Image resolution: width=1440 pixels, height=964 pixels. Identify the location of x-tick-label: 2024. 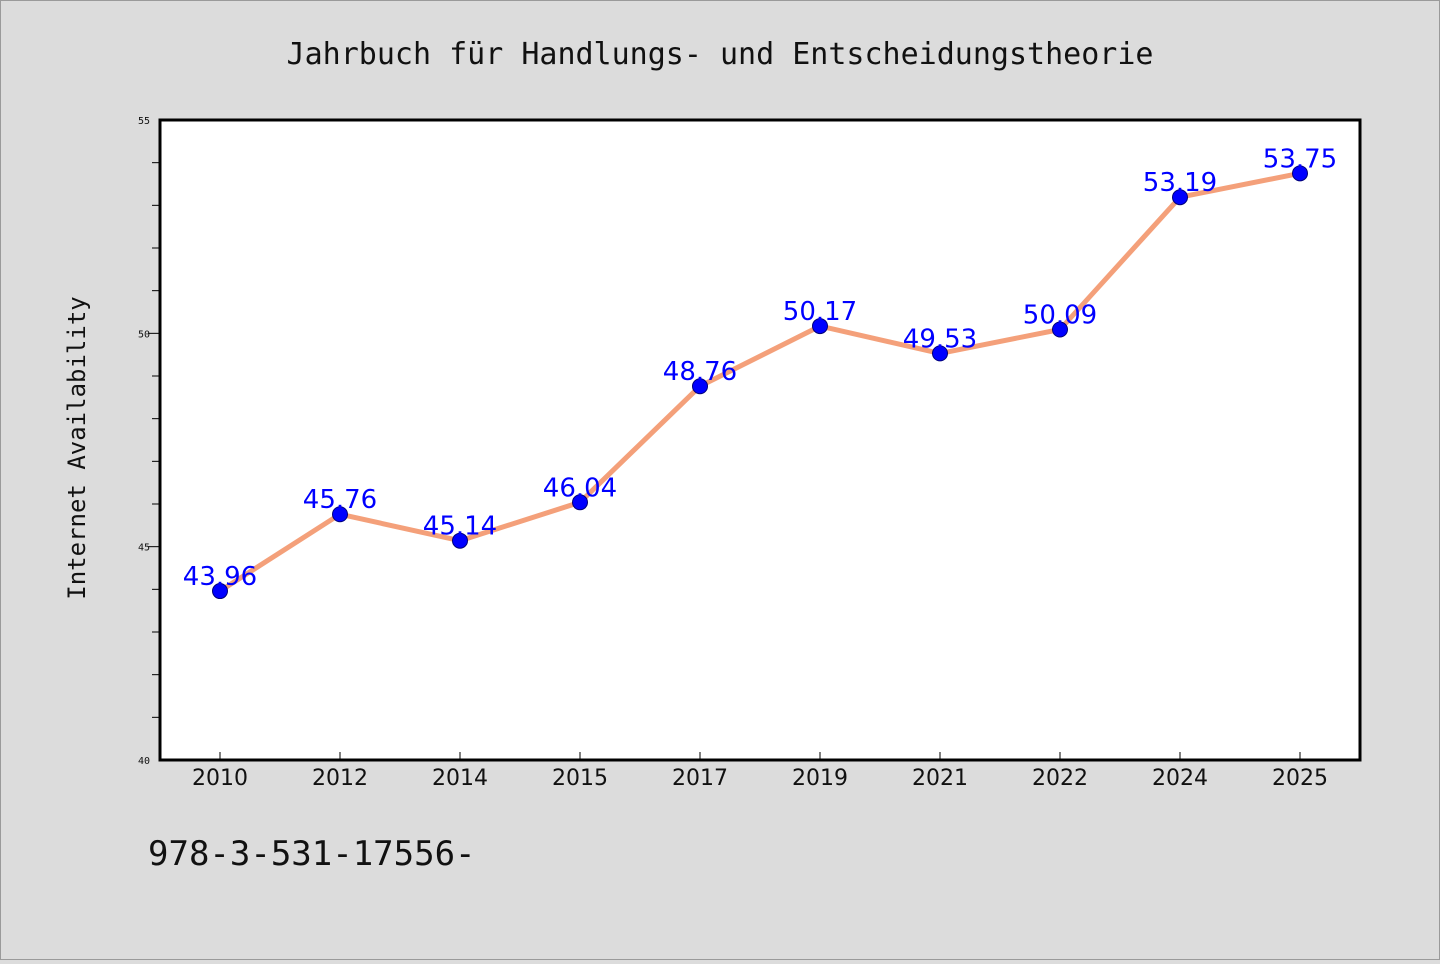
(1180, 778).